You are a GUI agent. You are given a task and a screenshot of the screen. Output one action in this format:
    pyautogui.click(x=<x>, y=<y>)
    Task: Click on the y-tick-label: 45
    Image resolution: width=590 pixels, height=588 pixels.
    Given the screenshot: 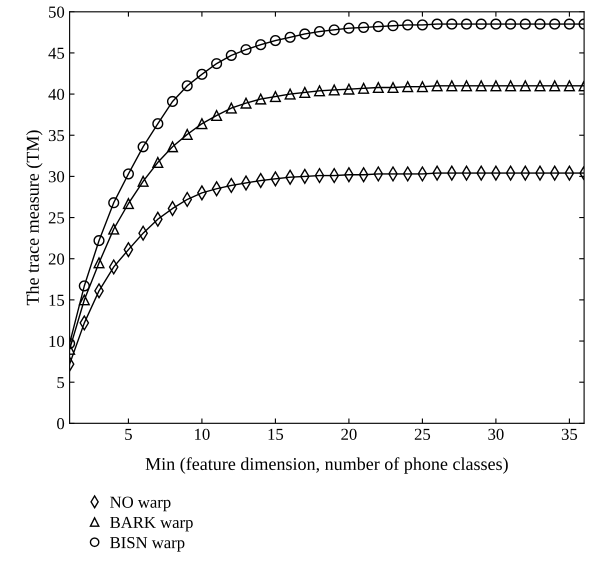 What is the action you would take?
    pyautogui.click(x=56, y=53)
    